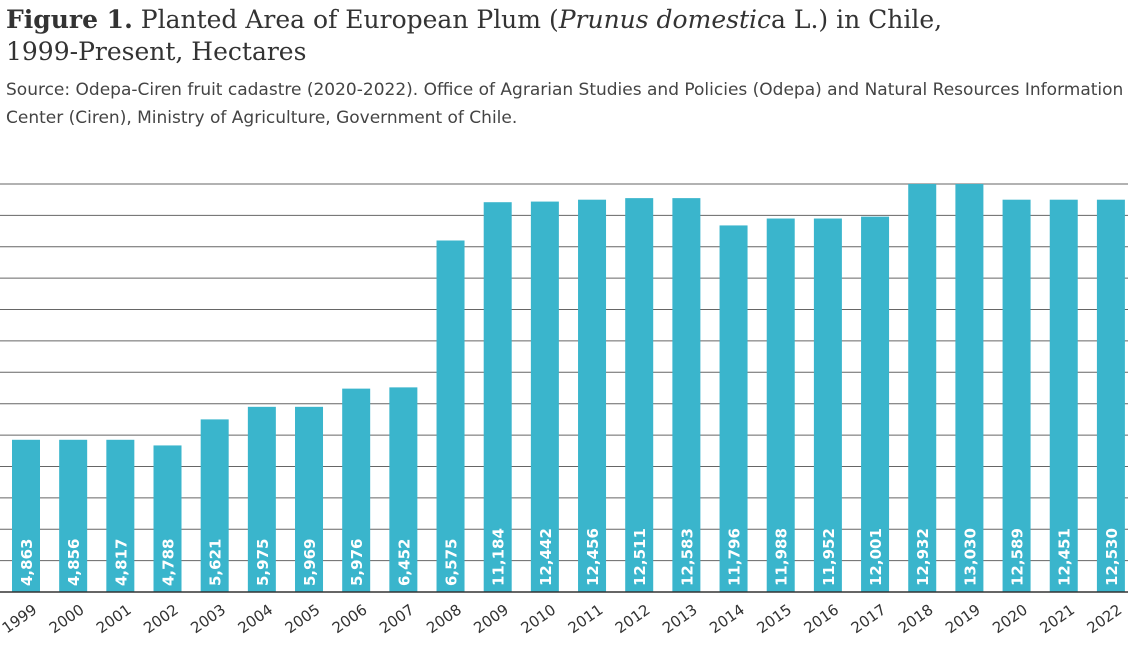 The height and width of the screenshot is (660, 1142). I want to click on bar-1999, so click(26, 515).